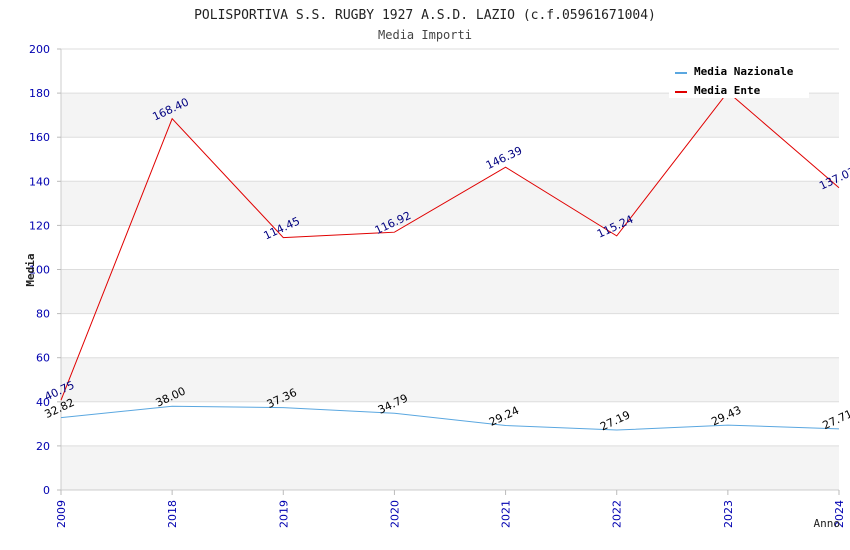 The height and width of the screenshot is (550, 850). Describe the element at coordinates (283, 514) in the screenshot. I see `x-tick-label: 2019` at that location.